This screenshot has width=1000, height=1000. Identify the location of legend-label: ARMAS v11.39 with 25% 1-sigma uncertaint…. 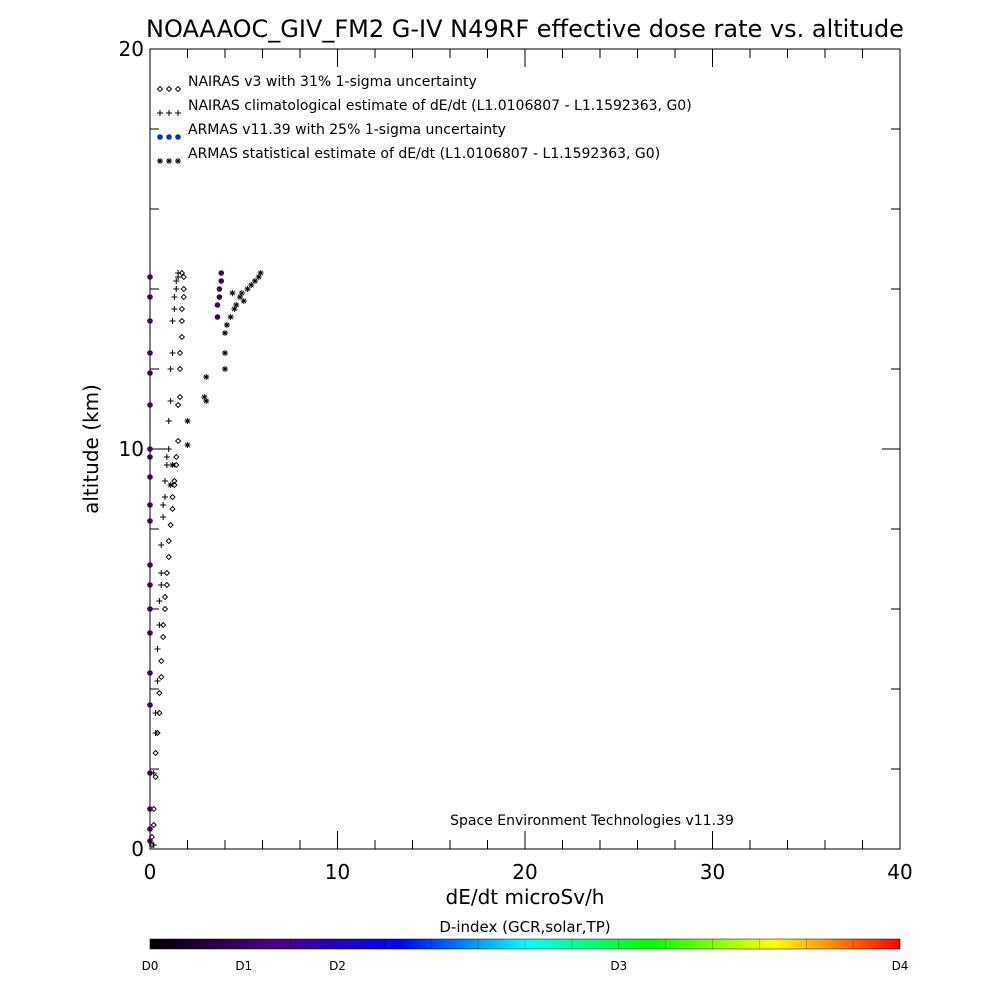
(347, 130).